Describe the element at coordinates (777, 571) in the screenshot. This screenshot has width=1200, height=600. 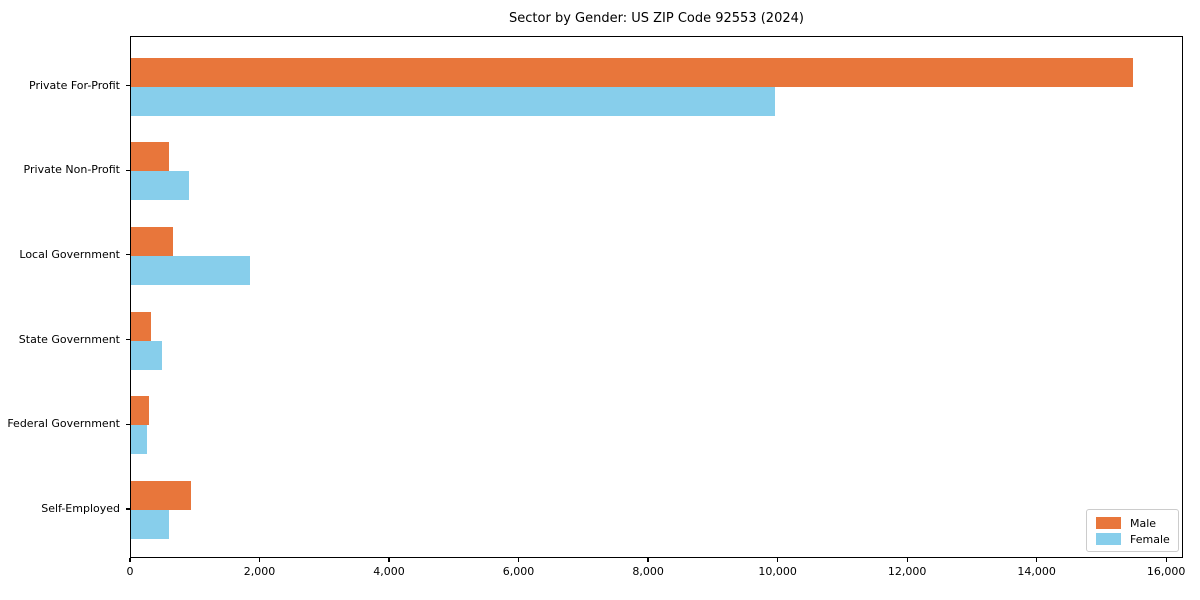
I see `x-tick-label: 10,000` at that location.